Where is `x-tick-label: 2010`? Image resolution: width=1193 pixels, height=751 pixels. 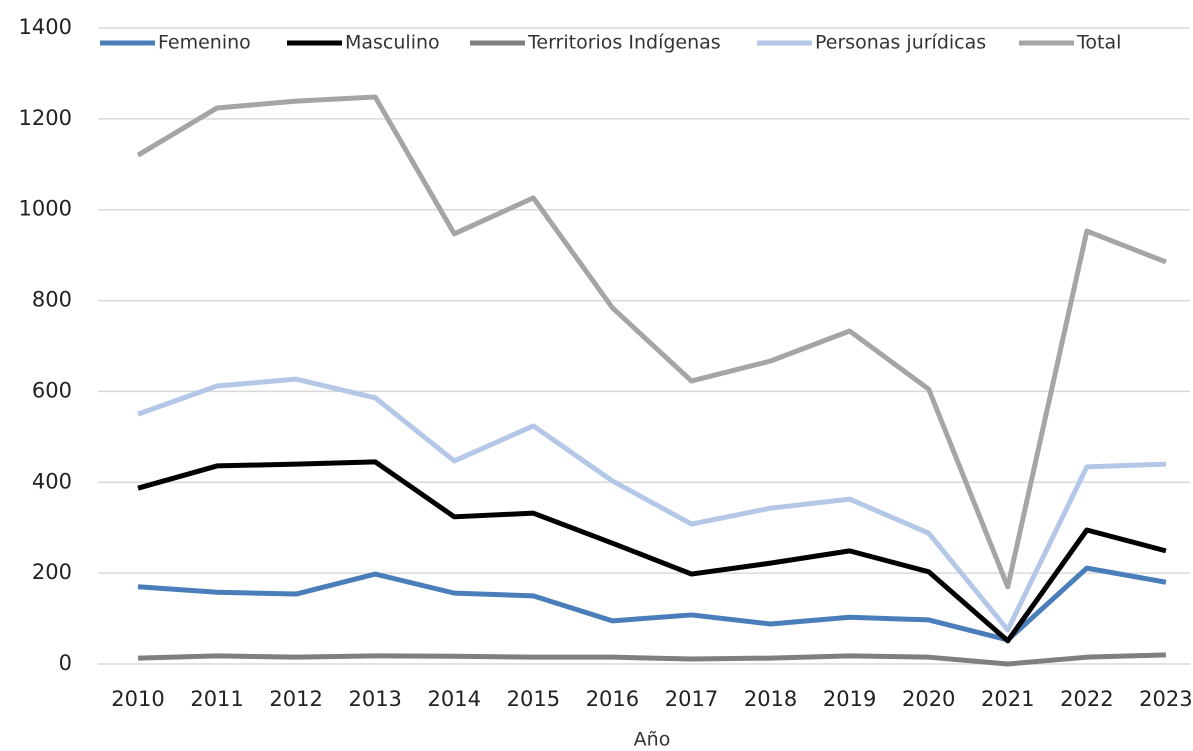 x-tick-label: 2010 is located at coordinates (137, 699).